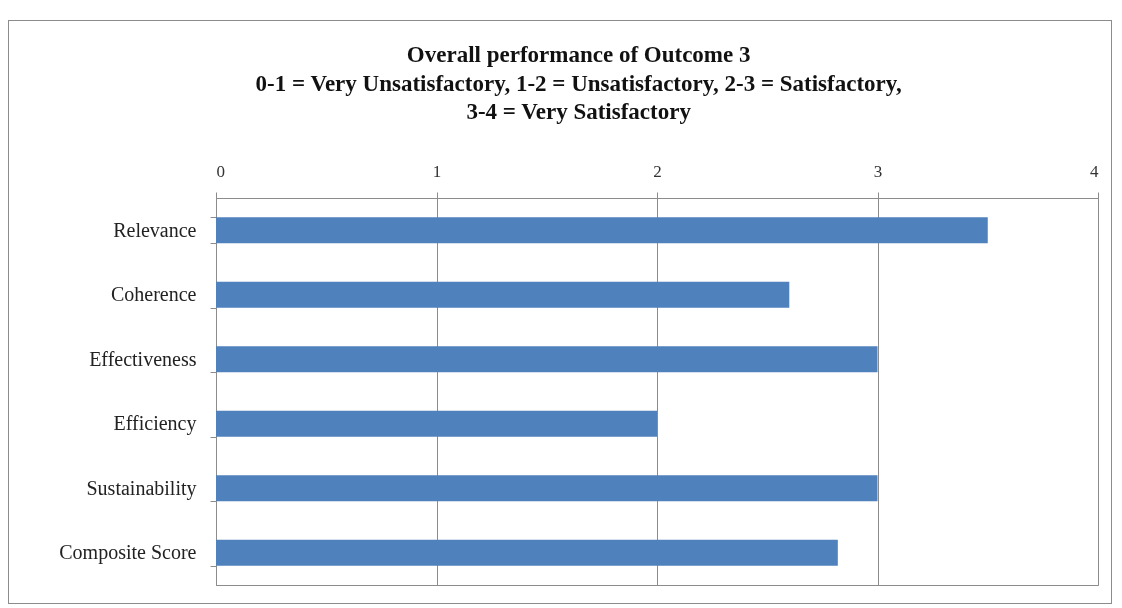 Image resolution: width=1122 pixels, height=608 pixels. What do you see at coordinates (128, 553) in the screenshot?
I see `y-tick-label: Composite Score` at bounding box center [128, 553].